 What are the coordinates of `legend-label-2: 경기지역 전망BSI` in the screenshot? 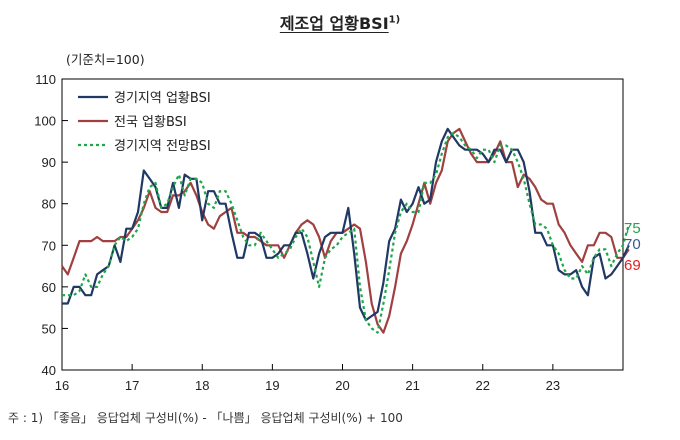 It's located at (162, 146).